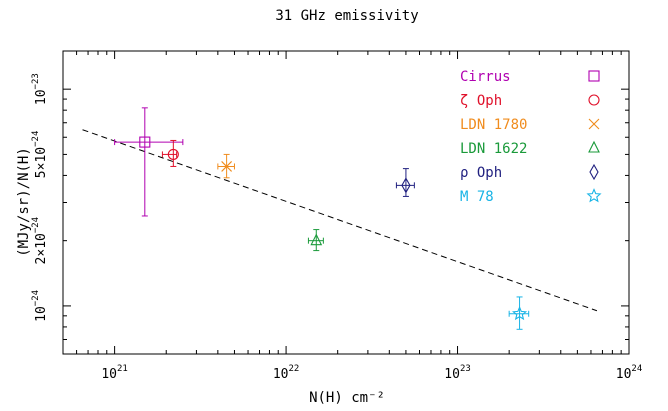 This screenshot has width=668, height=411. Describe the element at coordinates (594, 76) in the screenshot. I see `legend-marker-square` at that location.